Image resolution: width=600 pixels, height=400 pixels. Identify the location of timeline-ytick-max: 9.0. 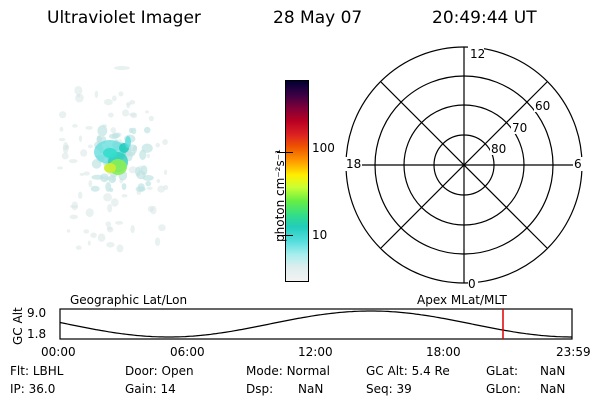
(37, 313).